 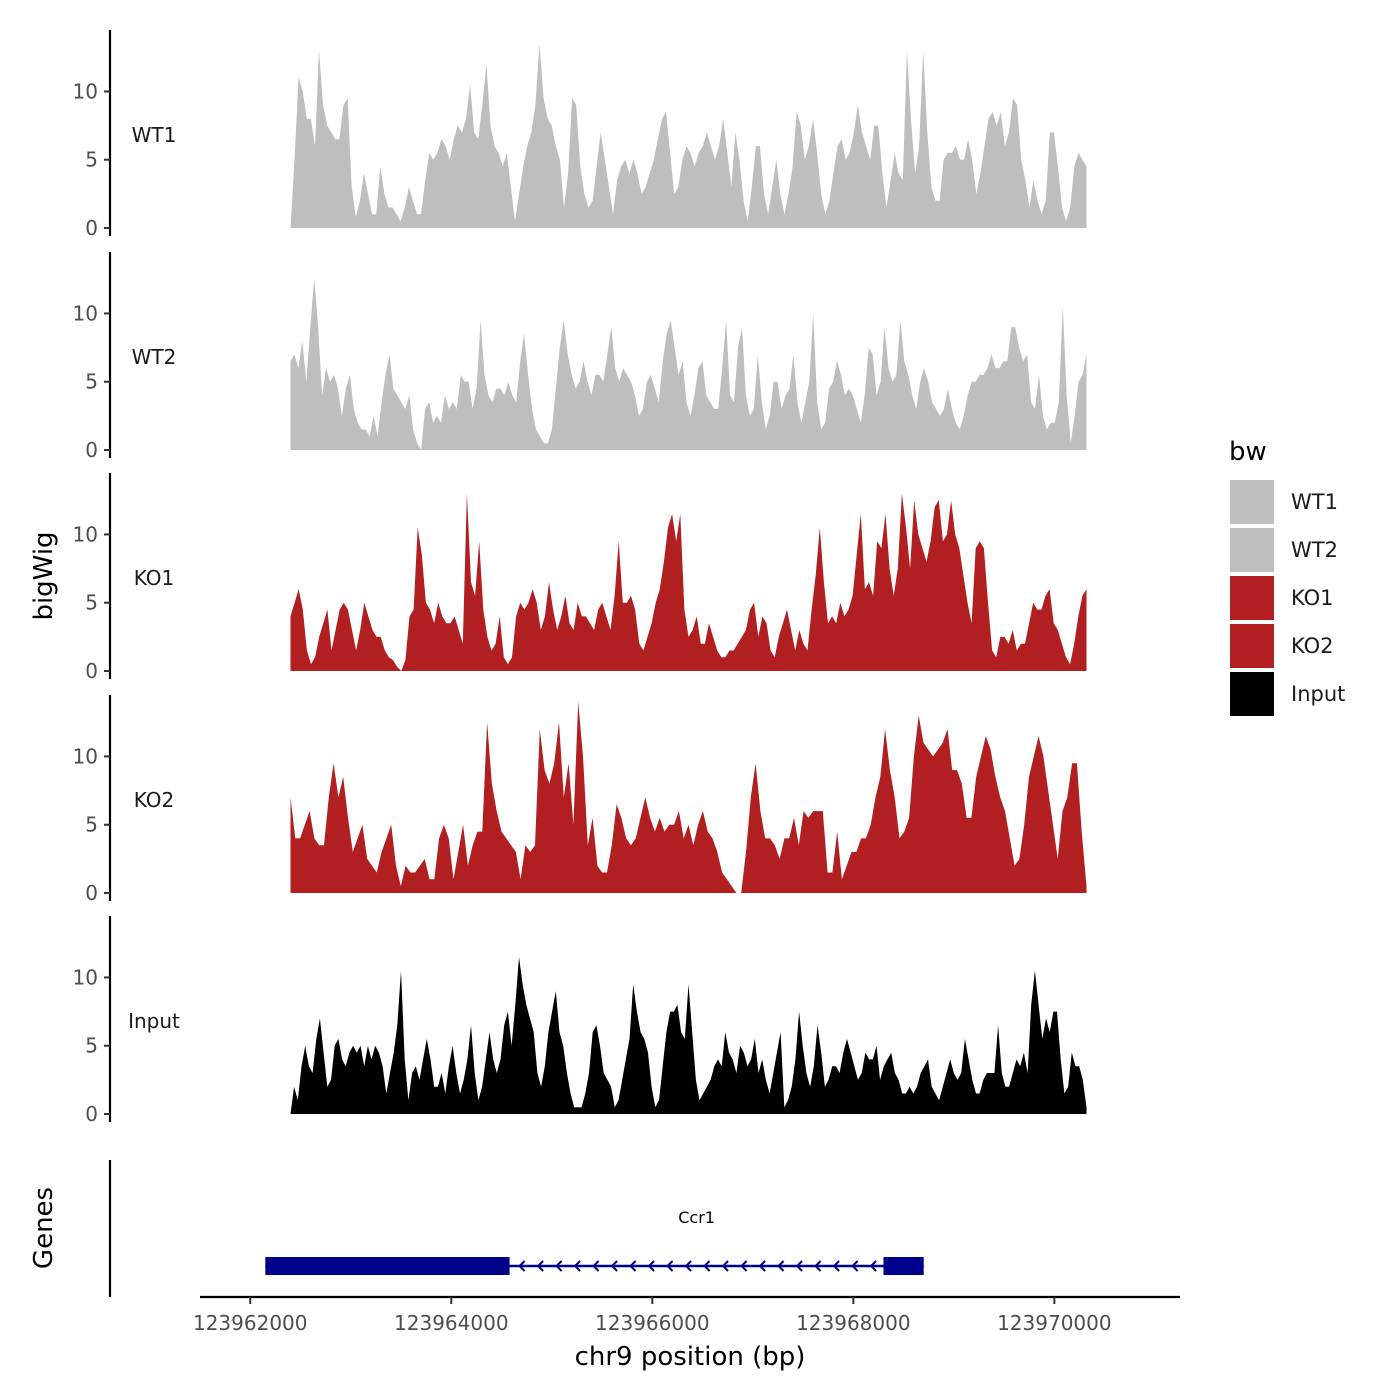 What do you see at coordinates (1287, 576) in the screenshot?
I see `legend: bw WT1 WT2 KO1 KO2 Input` at bounding box center [1287, 576].